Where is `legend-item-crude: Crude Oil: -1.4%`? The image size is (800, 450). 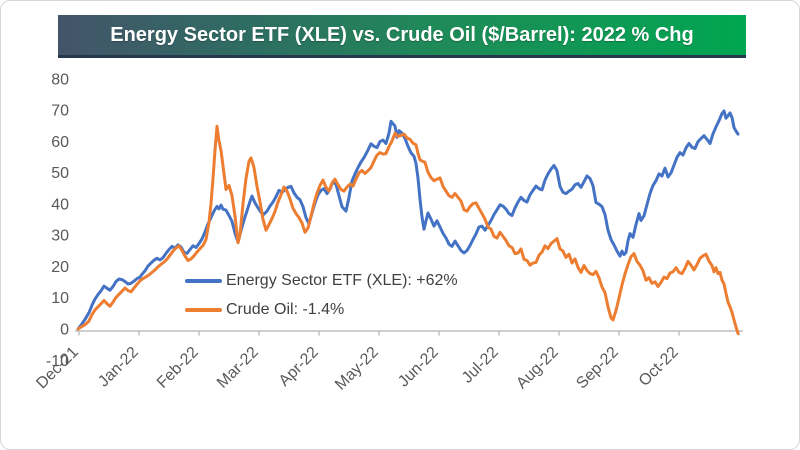
legend-item-crude: Crude Oil: -1.4% is located at coordinates (321, 310).